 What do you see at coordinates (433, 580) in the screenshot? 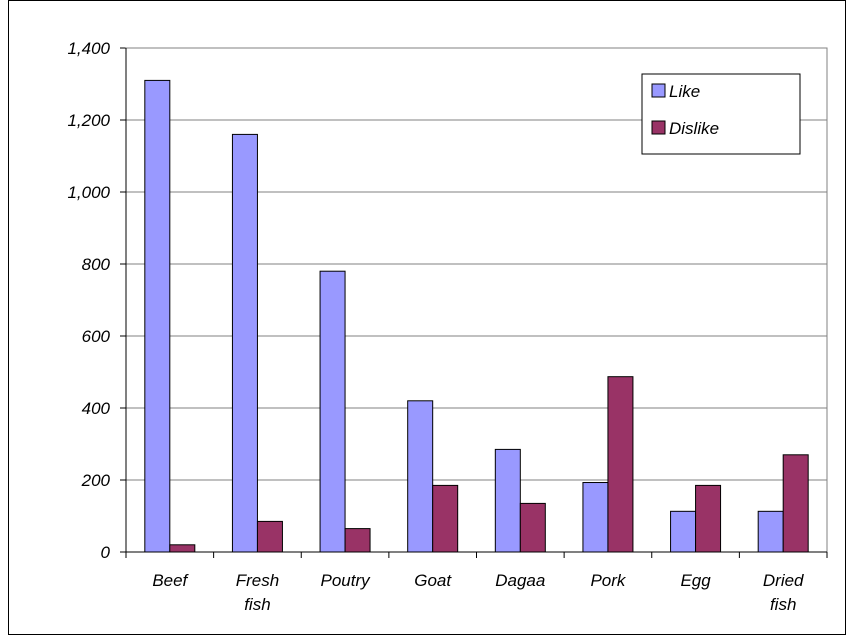
I see `category-label: Goat` at bounding box center [433, 580].